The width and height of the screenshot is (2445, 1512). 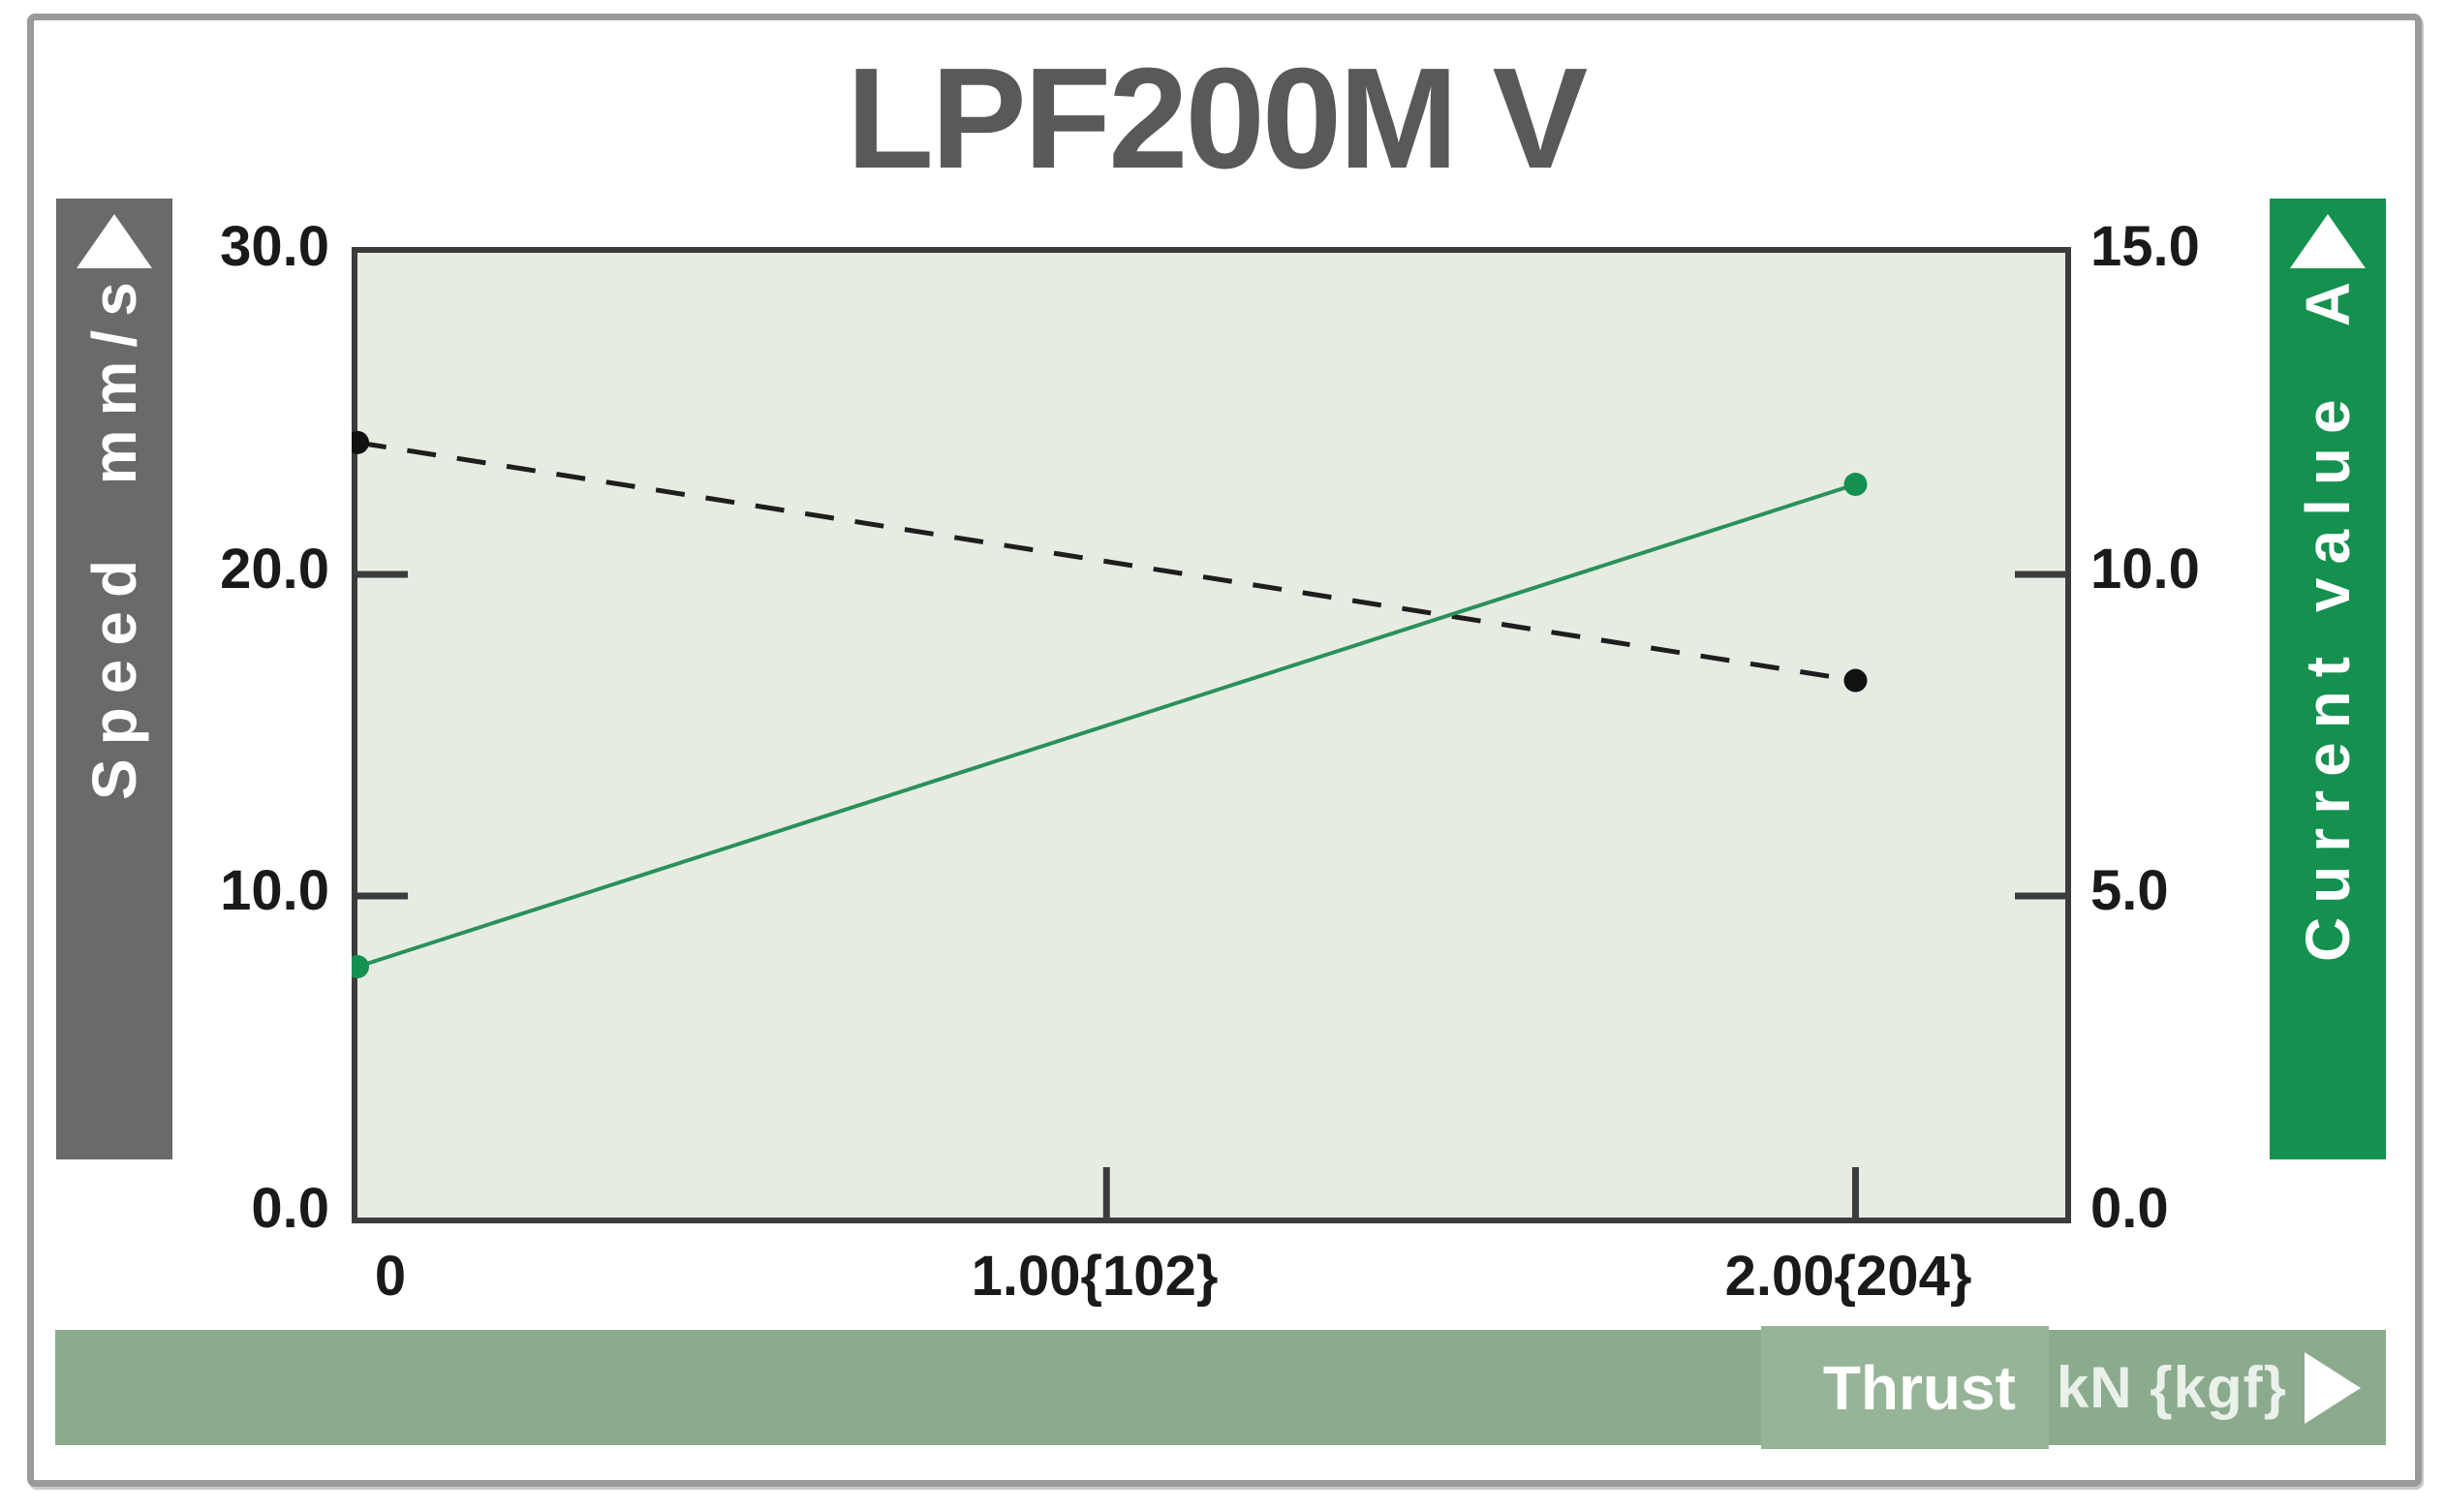 What do you see at coordinates (1919, 1387) in the screenshot?
I see `thrust-axis-label: Thrust` at bounding box center [1919, 1387].